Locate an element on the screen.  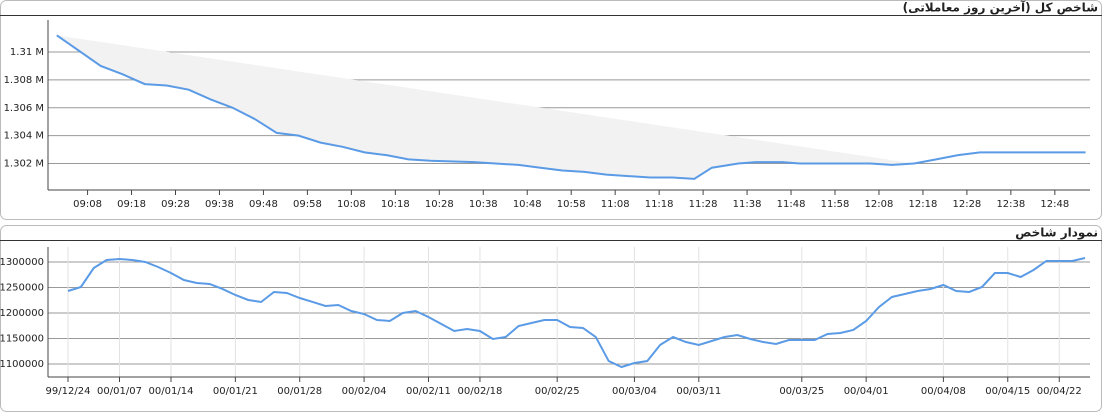
x-tick-label: 09:58 is located at coordinates (307, 204).